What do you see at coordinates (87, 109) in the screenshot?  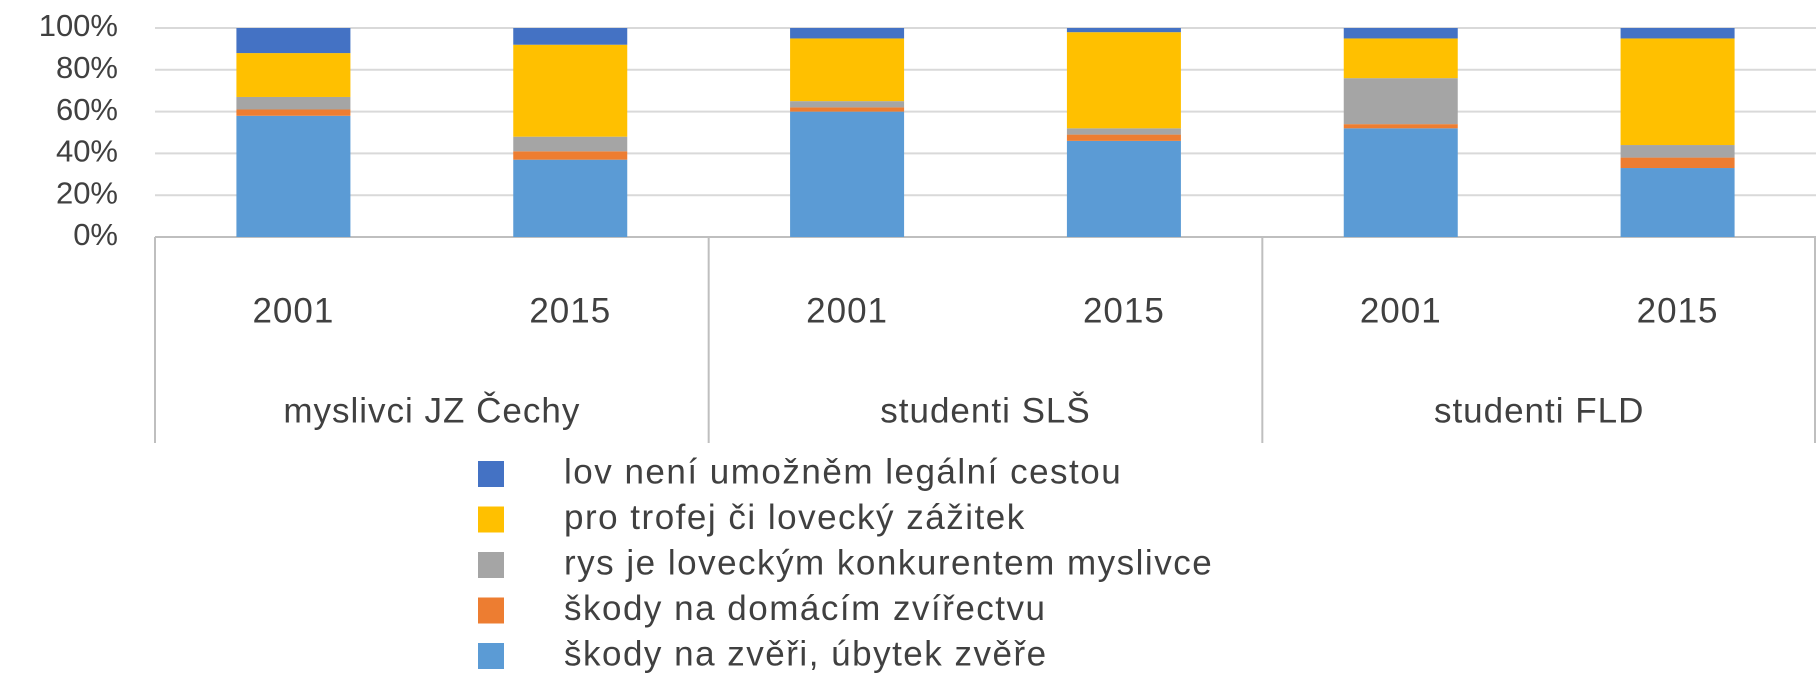 I see `y-tick-label: 60%` at bounding box center [87, 109].